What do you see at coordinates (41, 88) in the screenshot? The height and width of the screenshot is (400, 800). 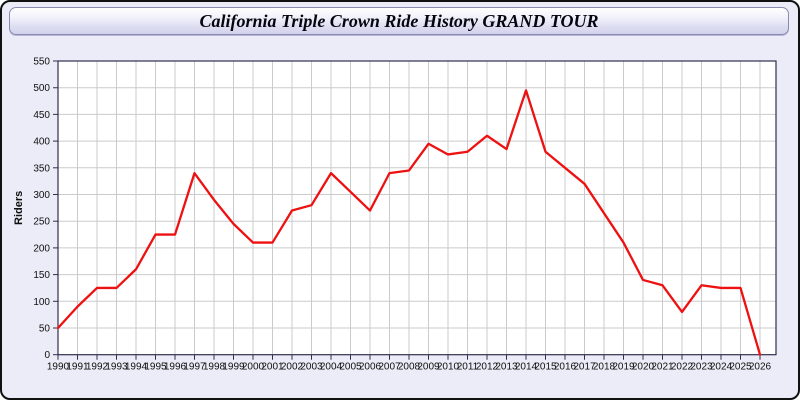 I see `y-tick-label: 500` at bounding box center [41, 88].